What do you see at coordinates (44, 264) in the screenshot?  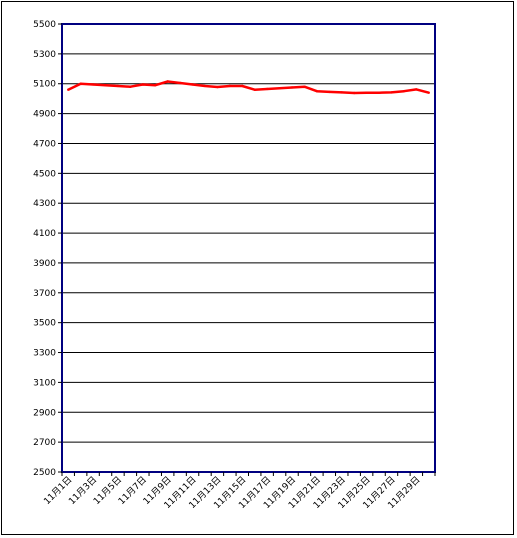 I see `y-tick-label: 3900` at bounding box center [44, 264].